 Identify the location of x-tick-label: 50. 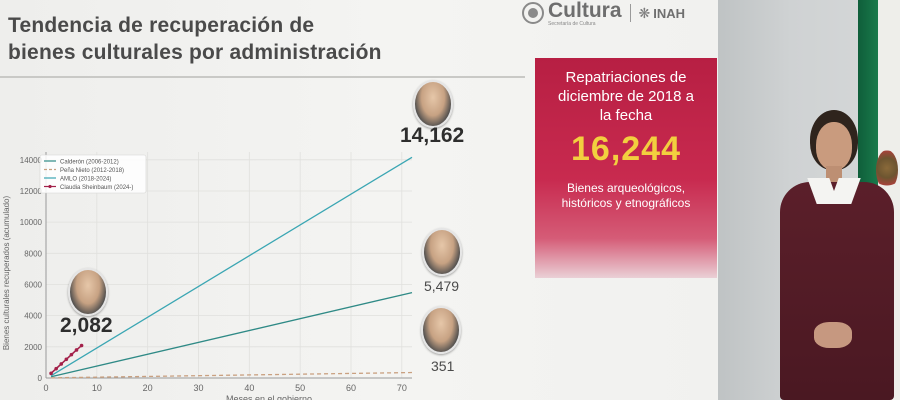
(300, 388).